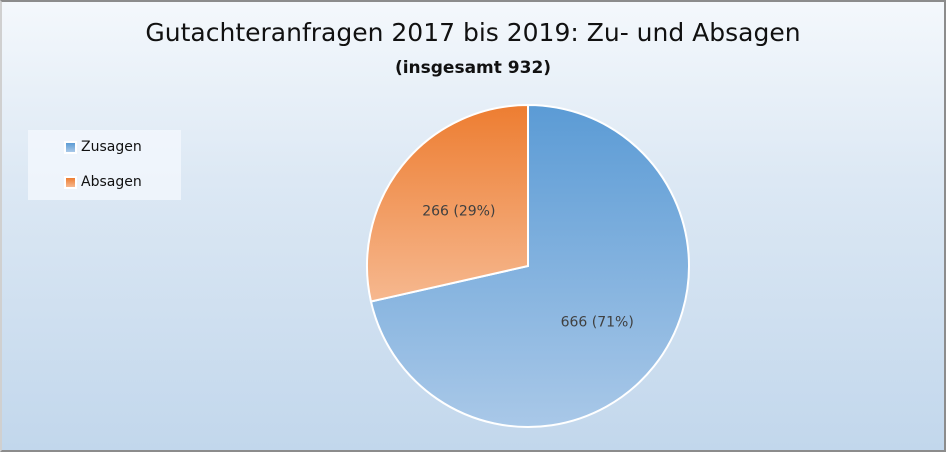 The image size is (946, 452). What do you see at coordinates (597, 322) in the screenshot?
I see `data-label: 666 (71%)` at bounding box center [597, 322].